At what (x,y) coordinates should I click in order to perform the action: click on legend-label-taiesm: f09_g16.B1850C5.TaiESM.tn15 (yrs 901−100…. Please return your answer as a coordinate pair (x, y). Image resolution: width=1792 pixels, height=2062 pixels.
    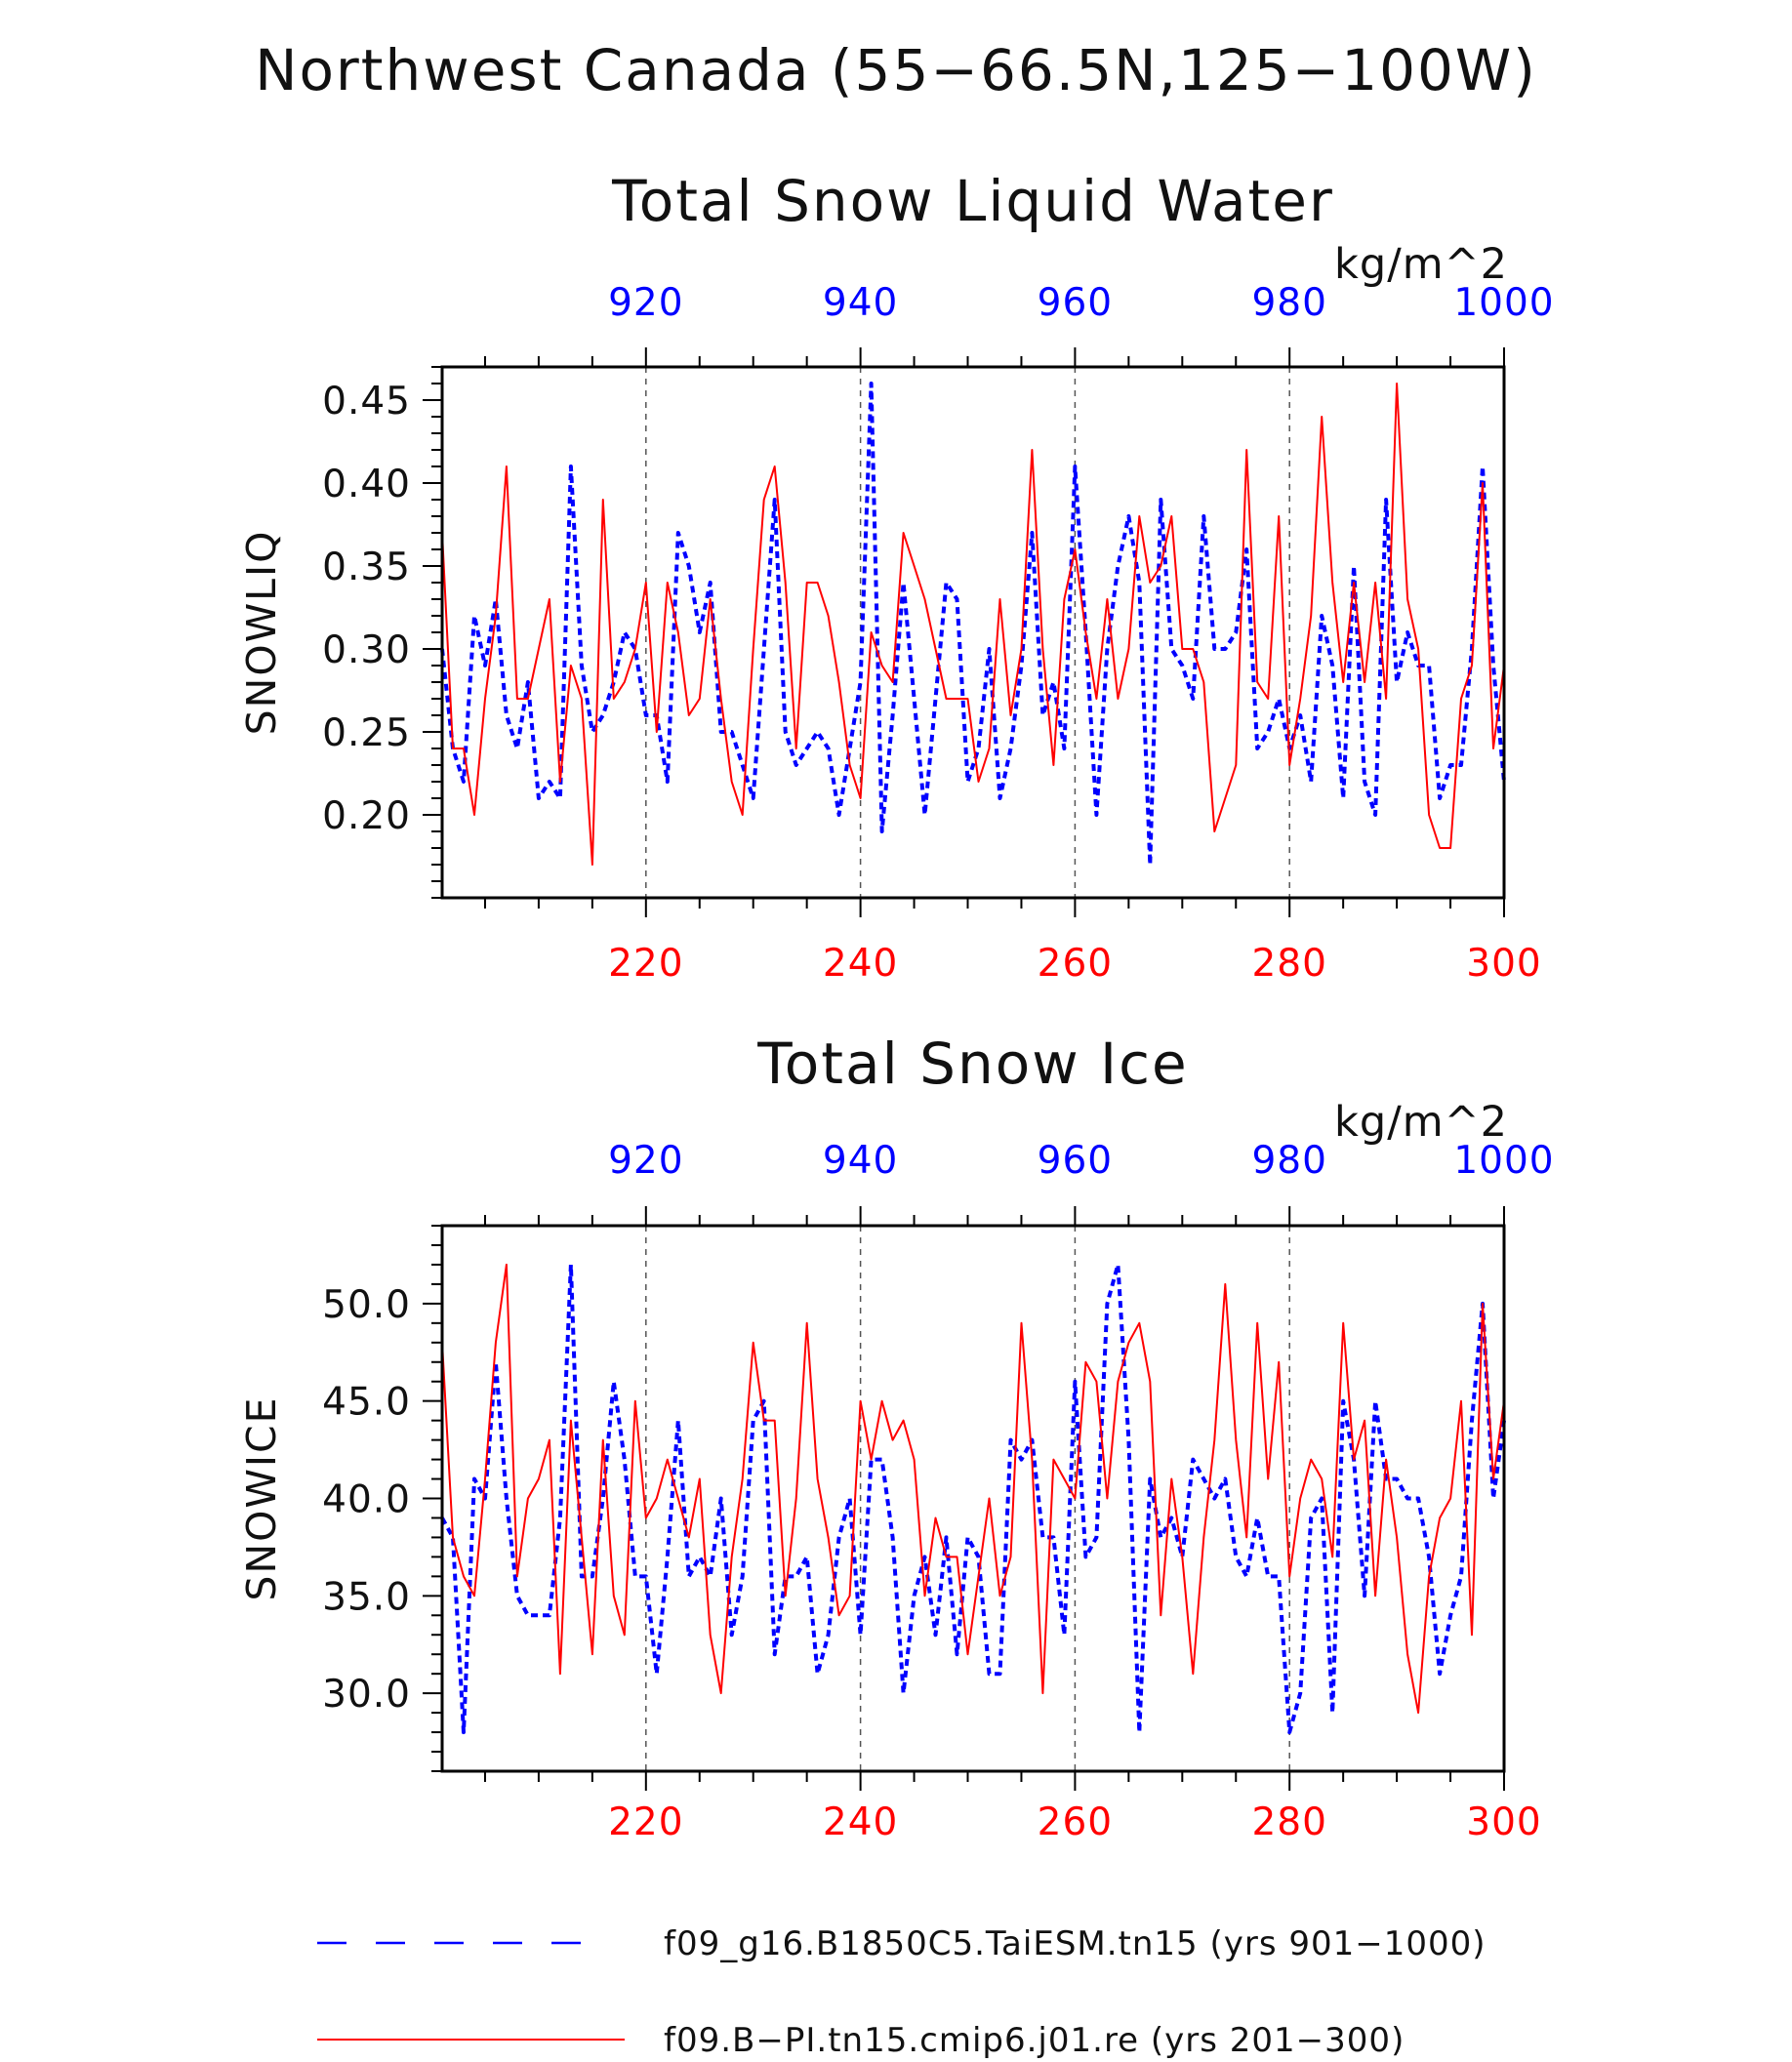
    Looking at the image, I should click on (1075, 1943).